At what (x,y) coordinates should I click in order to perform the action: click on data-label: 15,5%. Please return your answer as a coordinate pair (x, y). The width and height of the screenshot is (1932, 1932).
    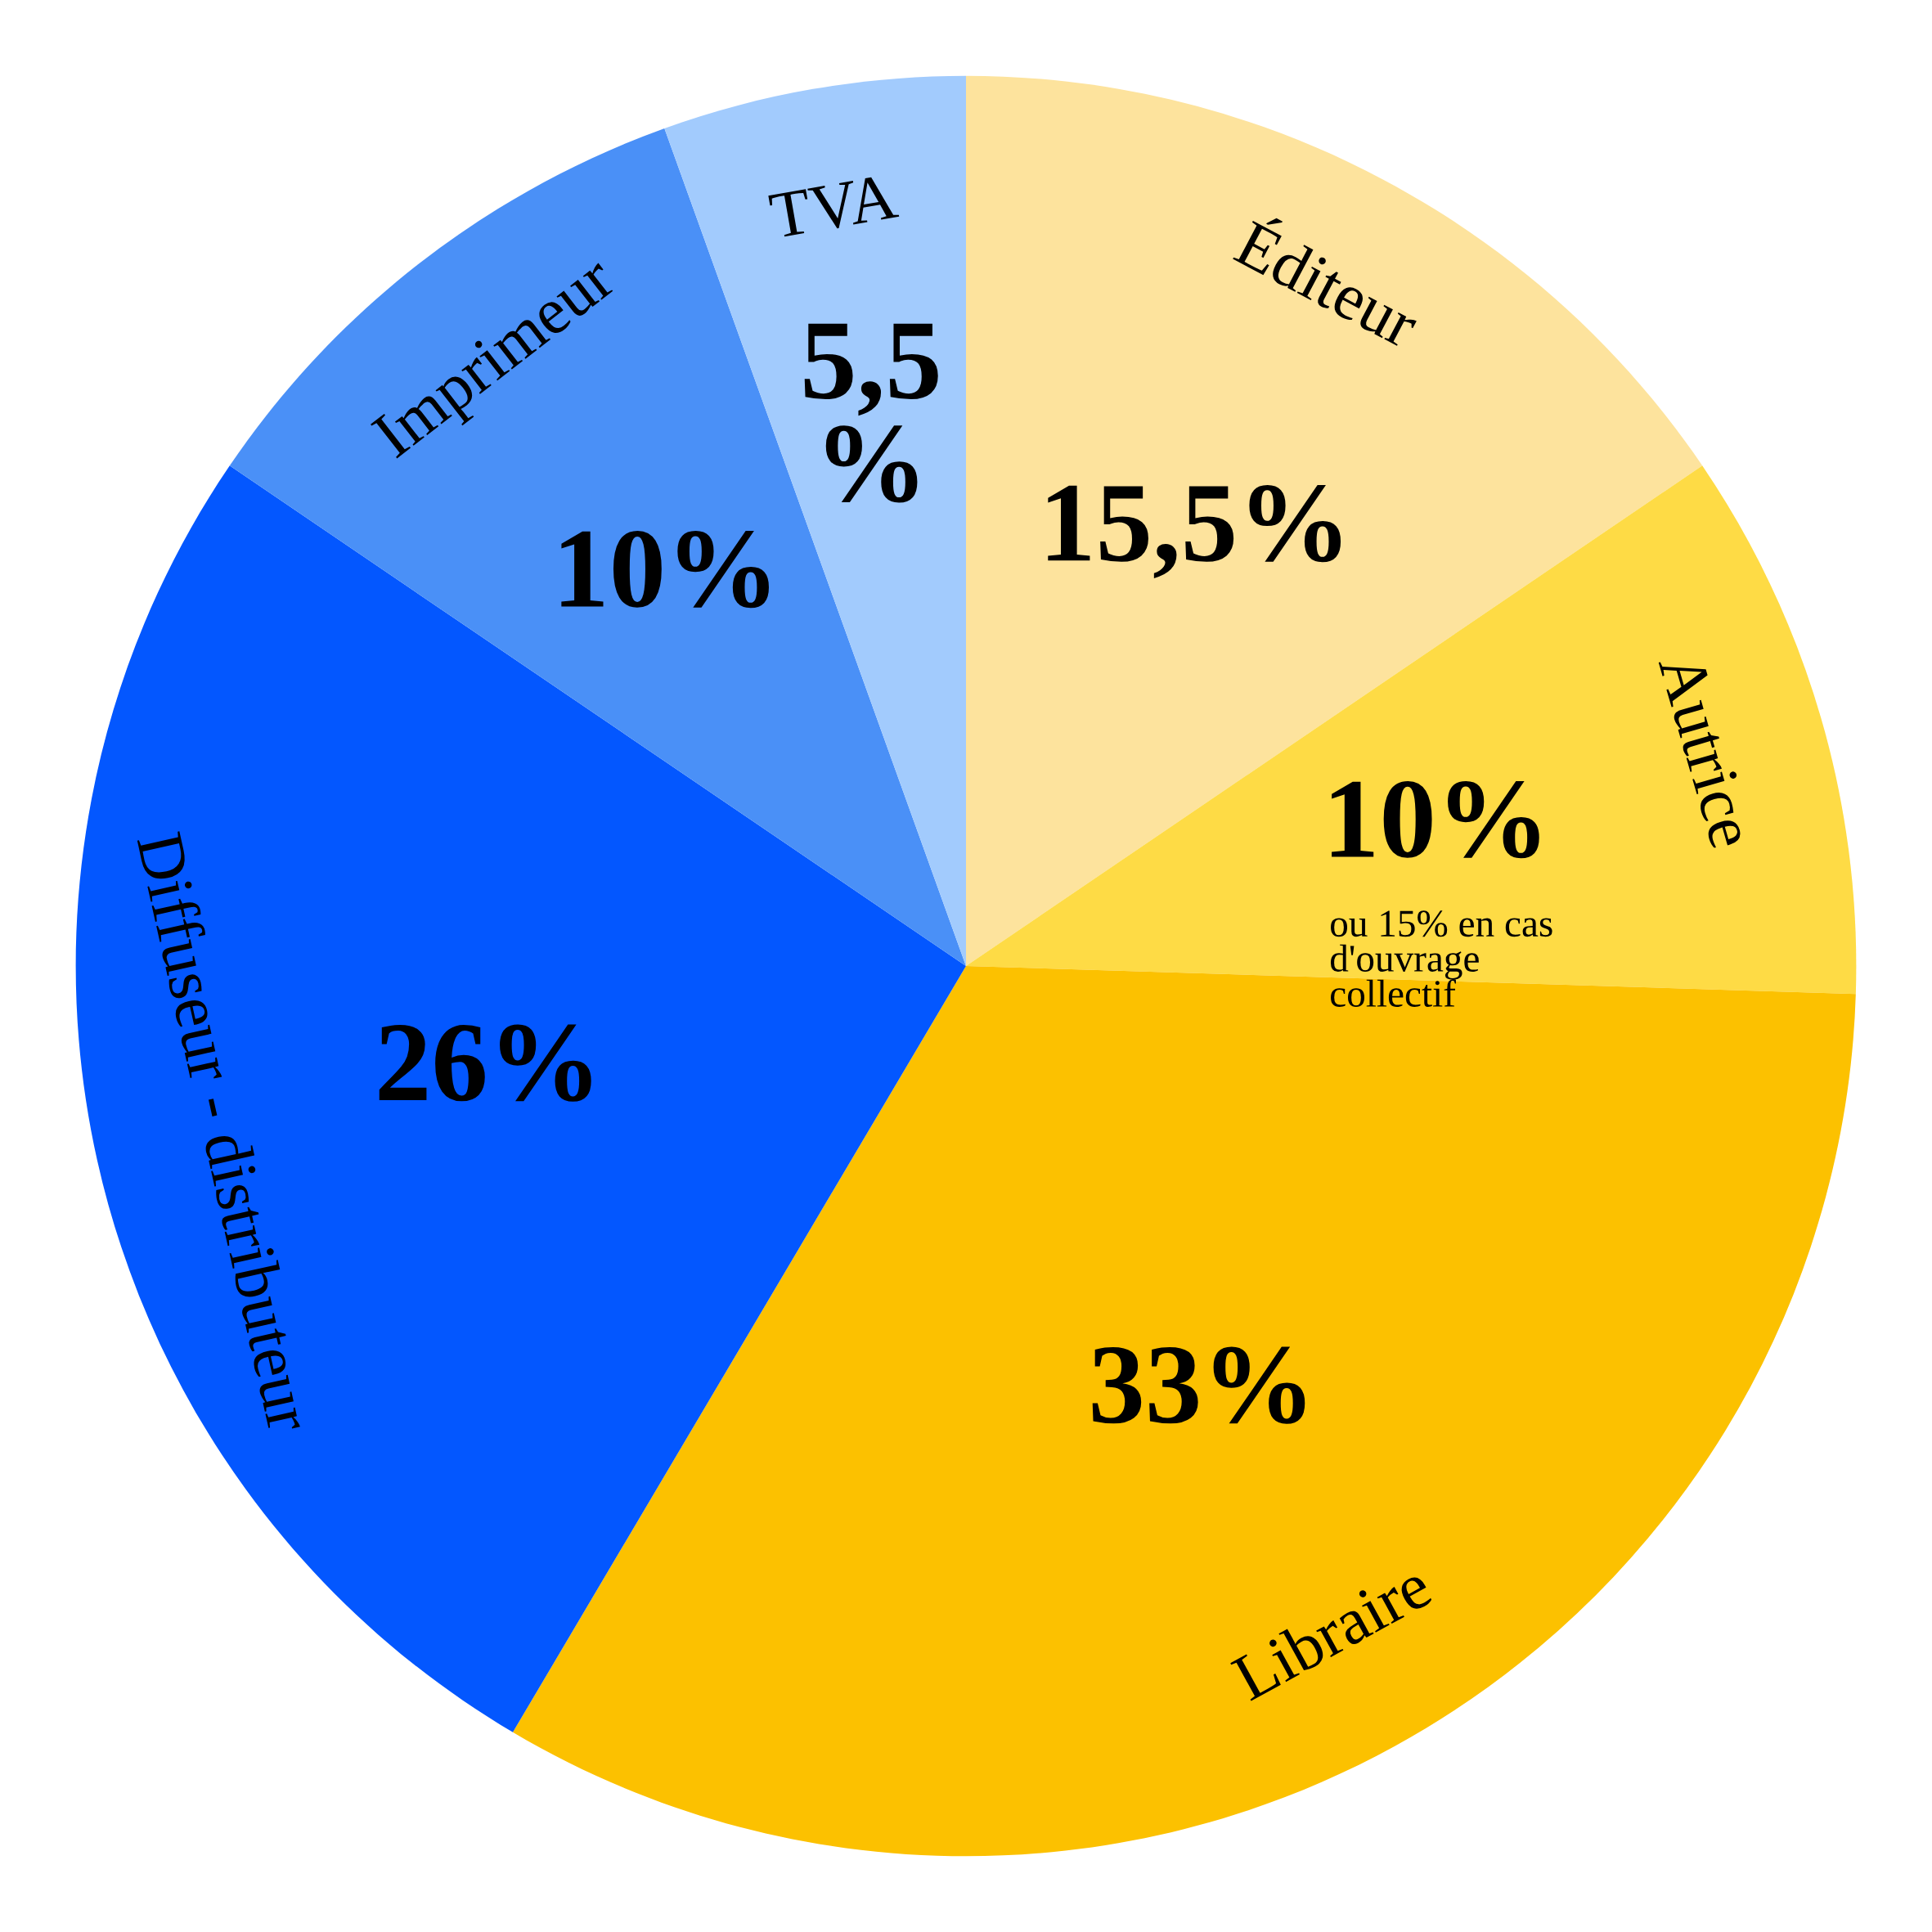
    Looking at the image, I should click on (1195, 531).